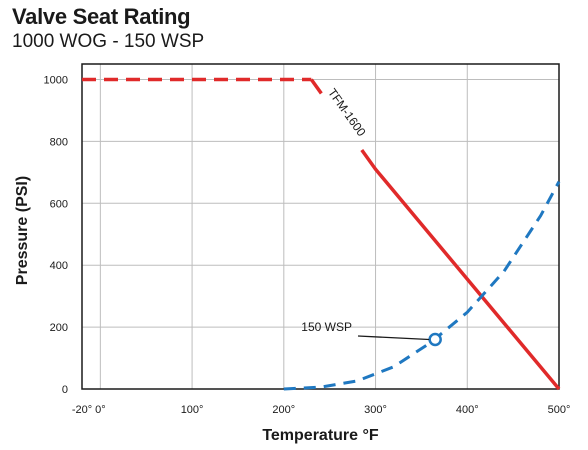 The height and width of the screenshot is (450, 588). I want to click on y-tick-label: 600, so click(59, 204).